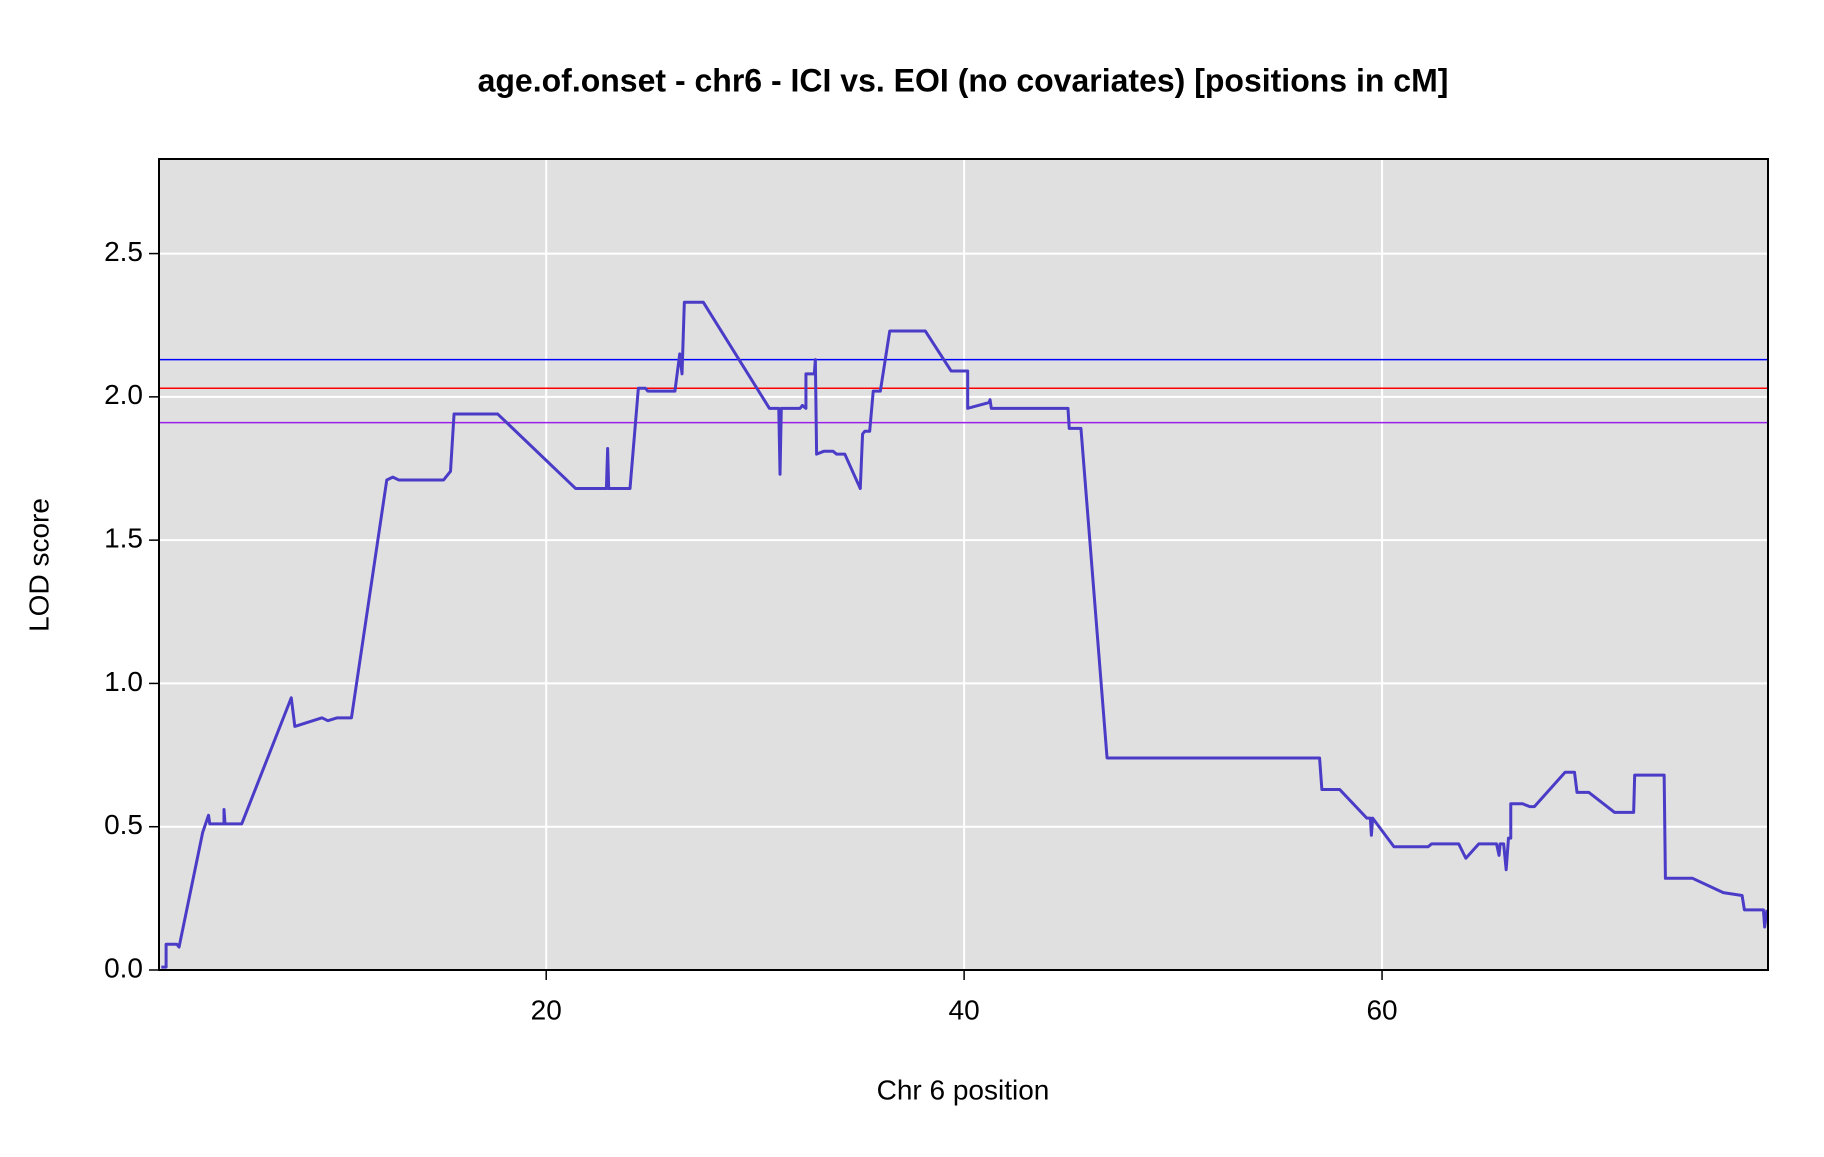 The image size is (1824, 1157). Describe the element at coordinates (123, 824) in the screenshot. I see `y-tick-label: 0.5` at that location.